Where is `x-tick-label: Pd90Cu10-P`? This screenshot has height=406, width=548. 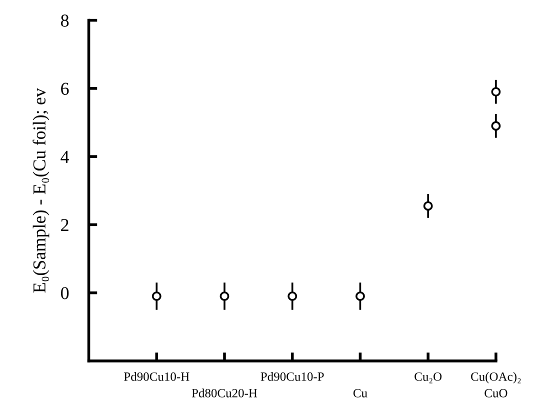
x-tick-label: Pd90Cu10-P is located at coordinates (292, 376).